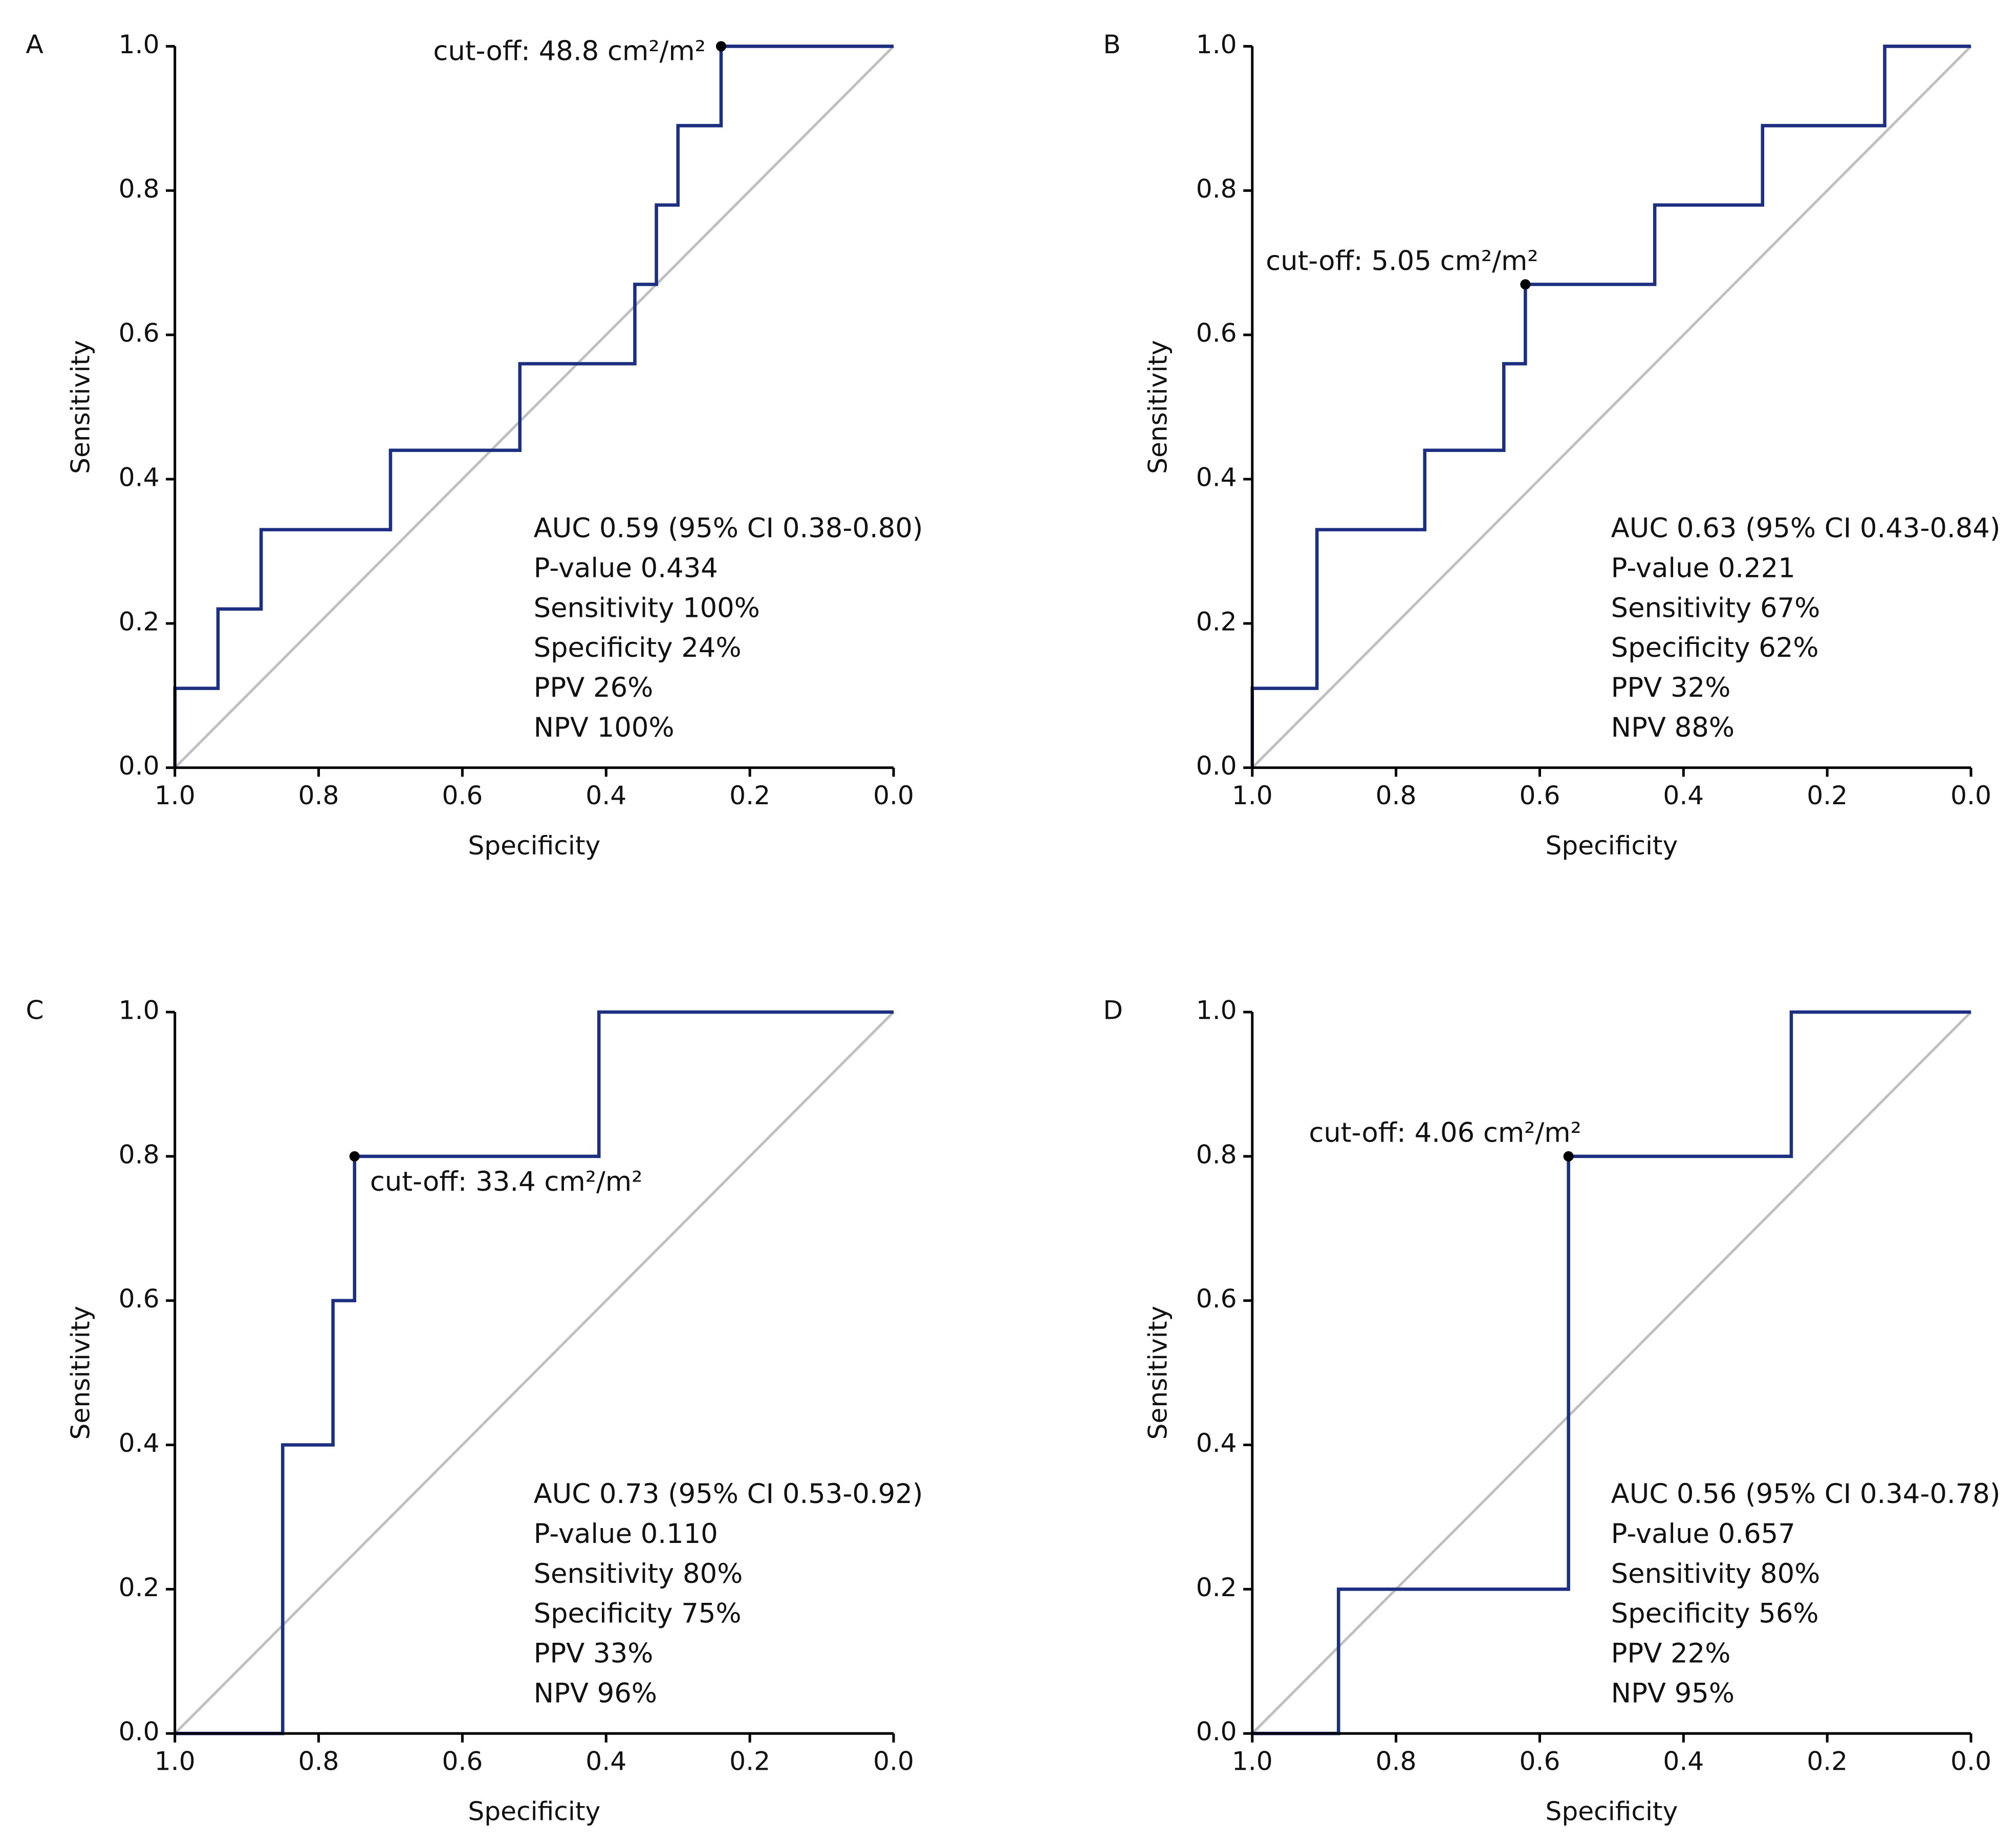  Describe the element at coordinates (1673, 727) in the screenshot. I see `stat-line: NPV 88%` at that location.